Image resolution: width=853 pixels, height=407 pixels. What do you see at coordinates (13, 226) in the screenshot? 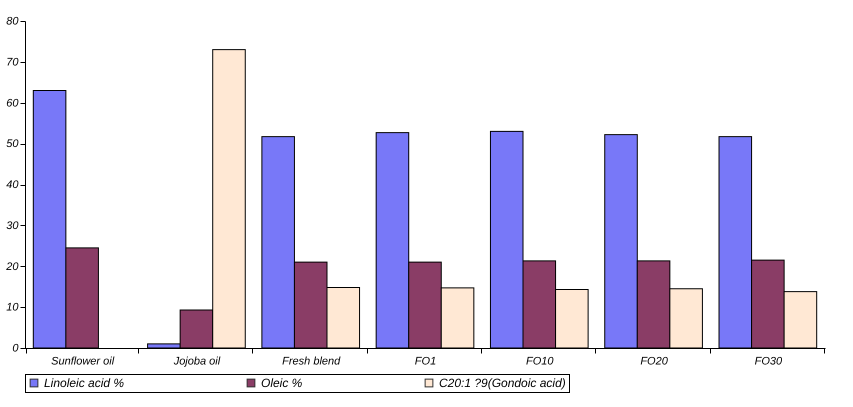
I see `y-tick-label: 30` at bounding box center [13, 226].